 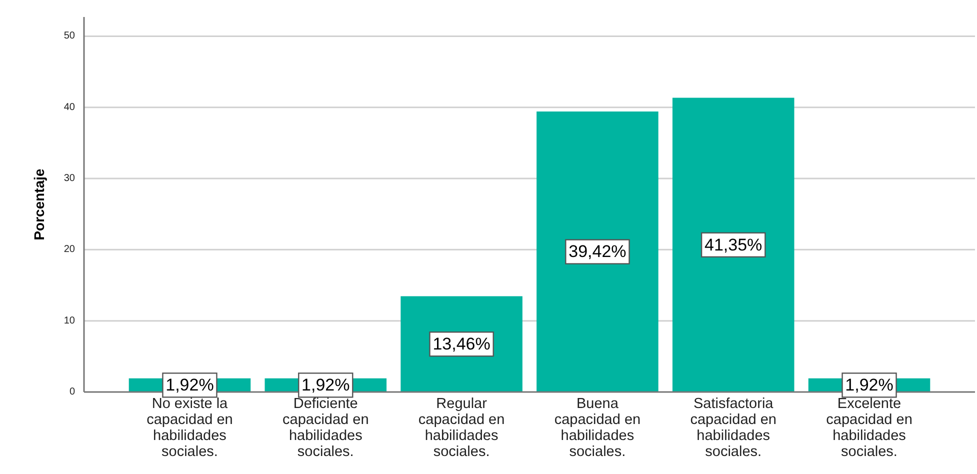 I want to click on x-tick-label: Deficiente capacidad en habilidades sociales., so click(x=325, y=428).